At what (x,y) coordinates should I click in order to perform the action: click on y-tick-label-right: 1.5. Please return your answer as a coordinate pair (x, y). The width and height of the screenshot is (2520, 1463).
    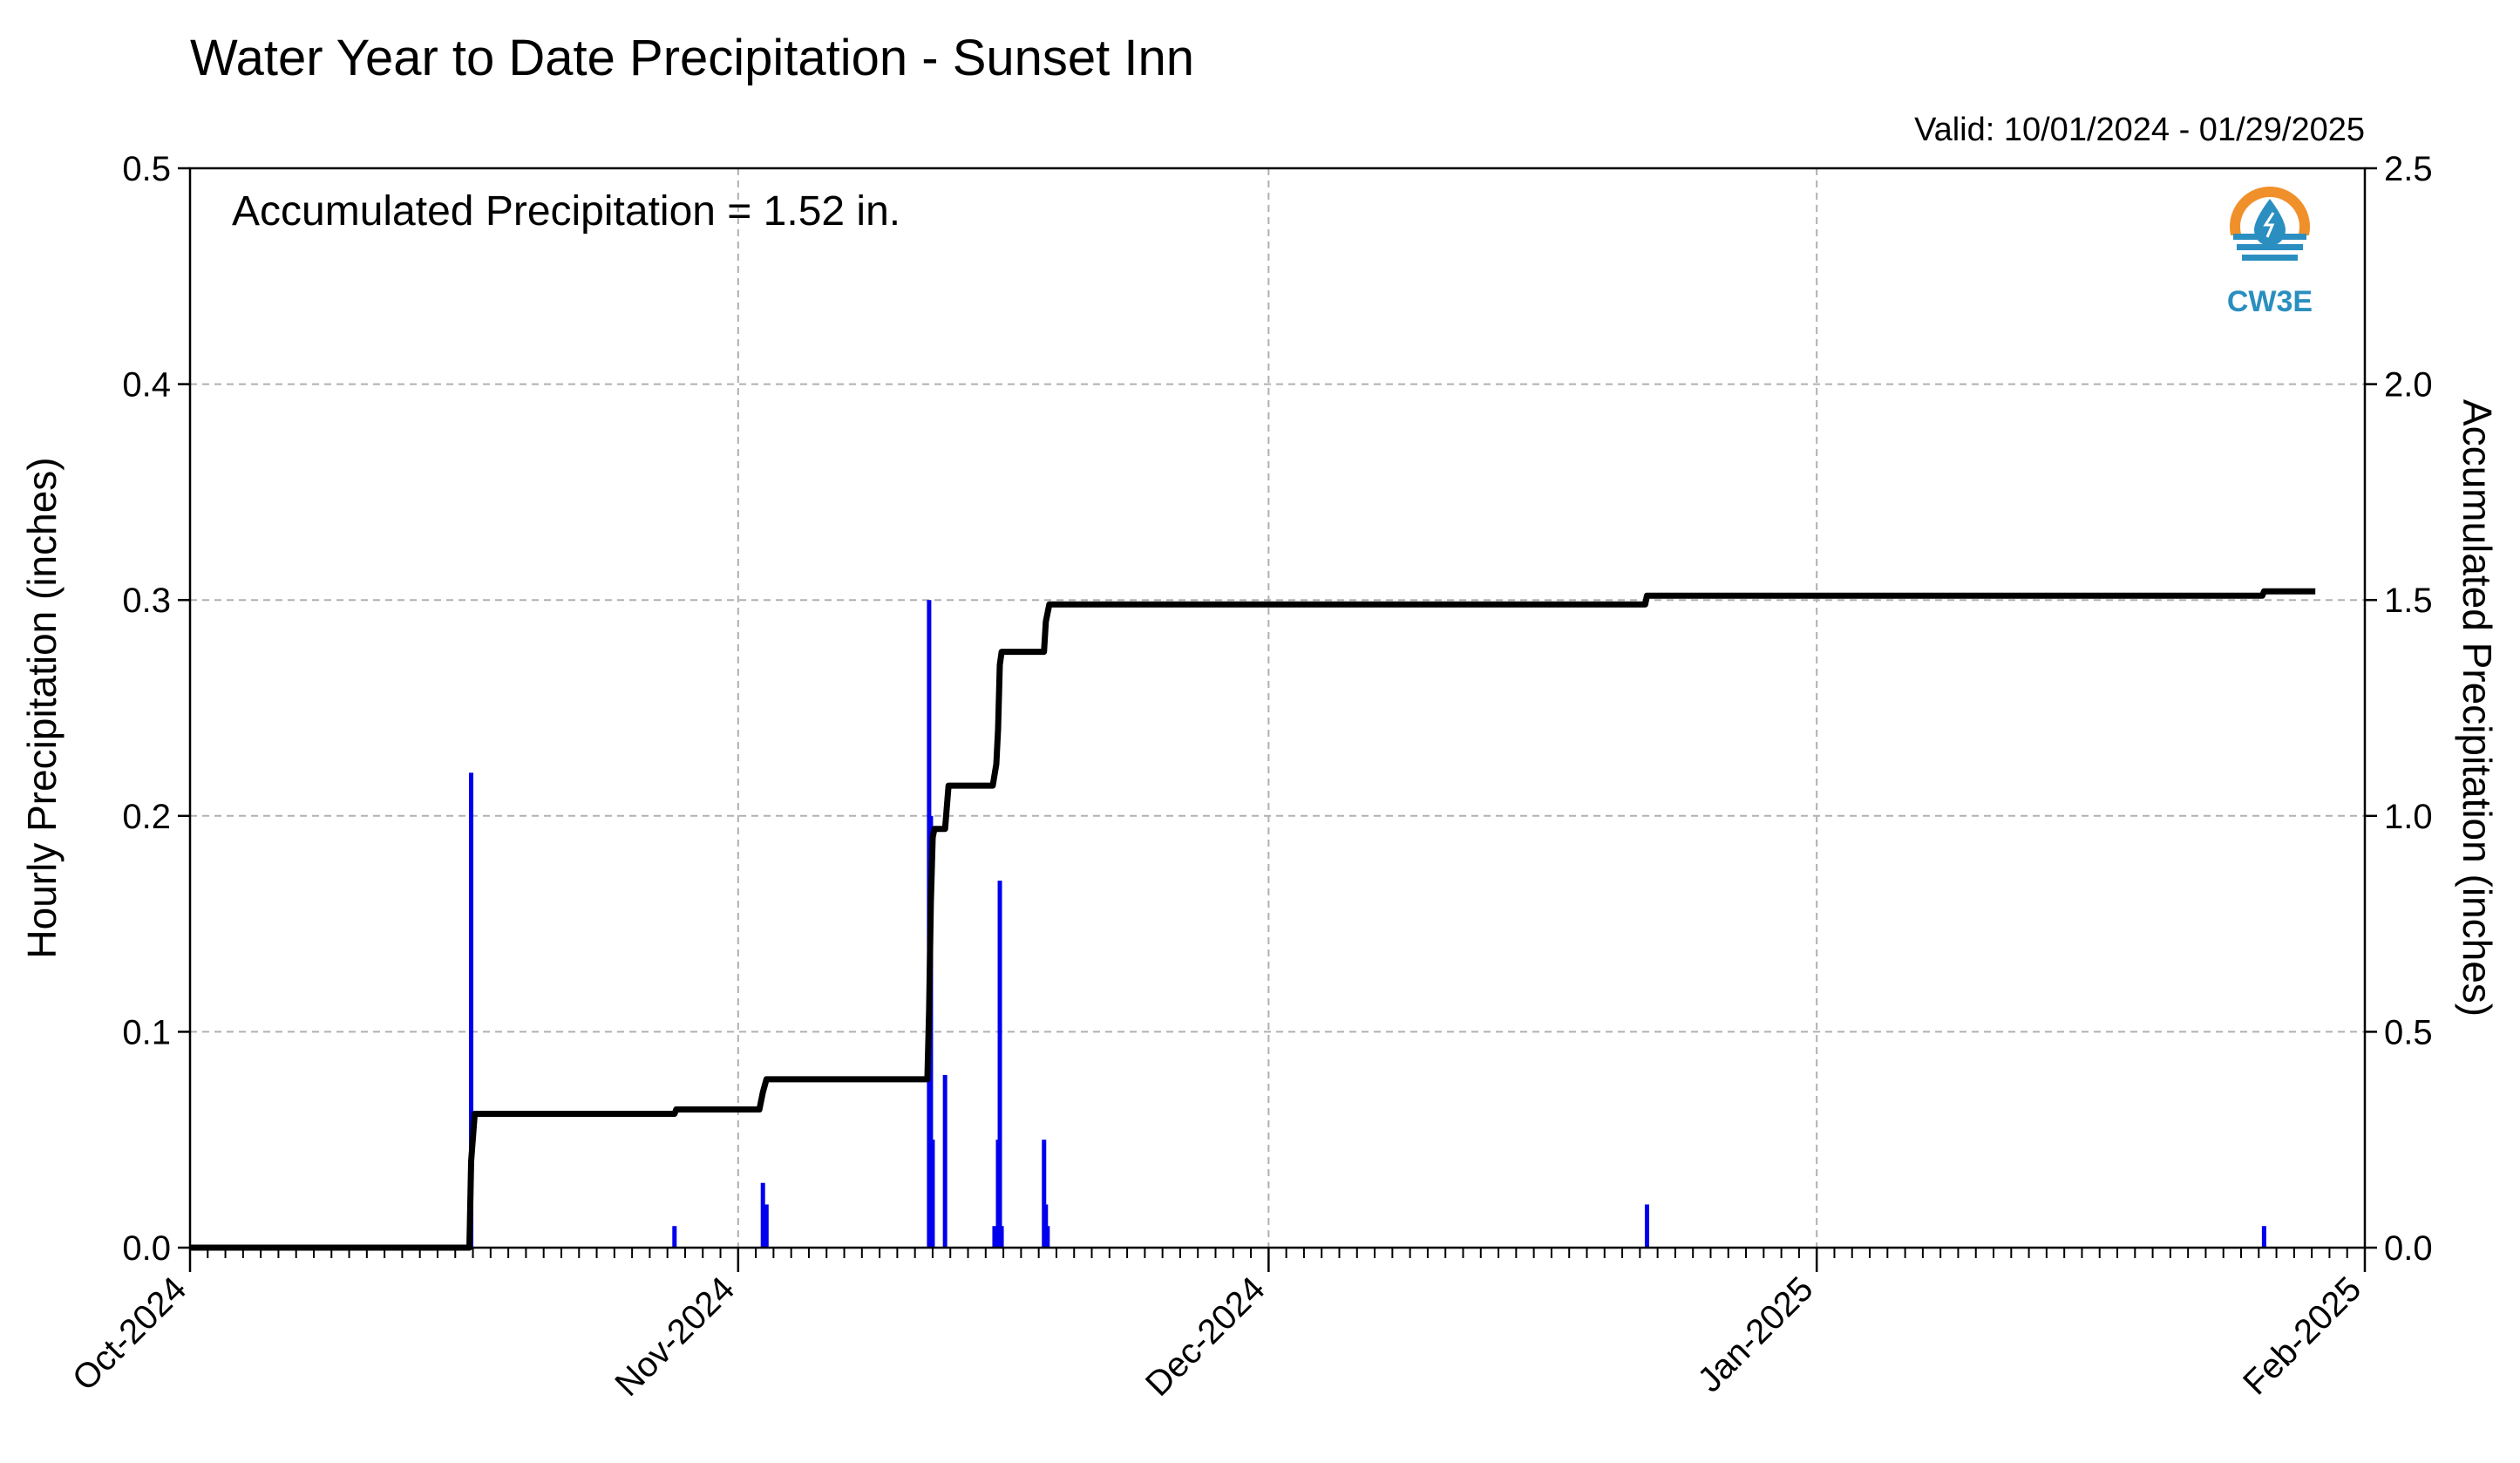
    Looking at the image, I should click on (2408, 601).